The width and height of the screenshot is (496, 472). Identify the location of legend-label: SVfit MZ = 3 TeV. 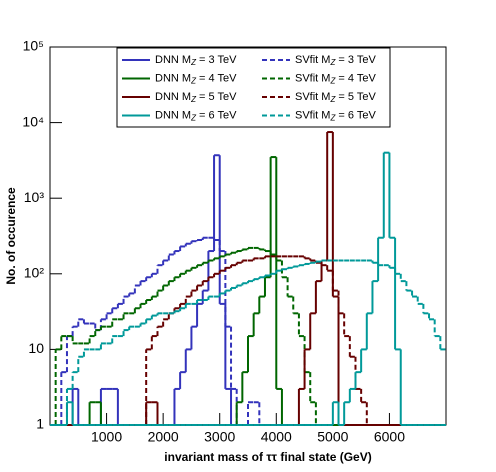
(335, 60).